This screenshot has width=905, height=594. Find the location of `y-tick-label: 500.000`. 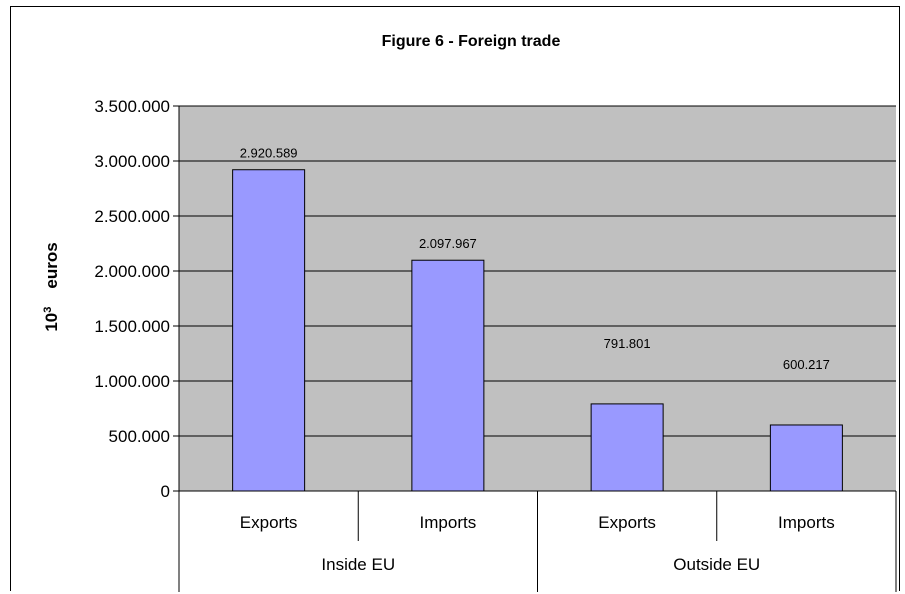

y-tick-label: 500.000 is located at coordinates (139, 436).